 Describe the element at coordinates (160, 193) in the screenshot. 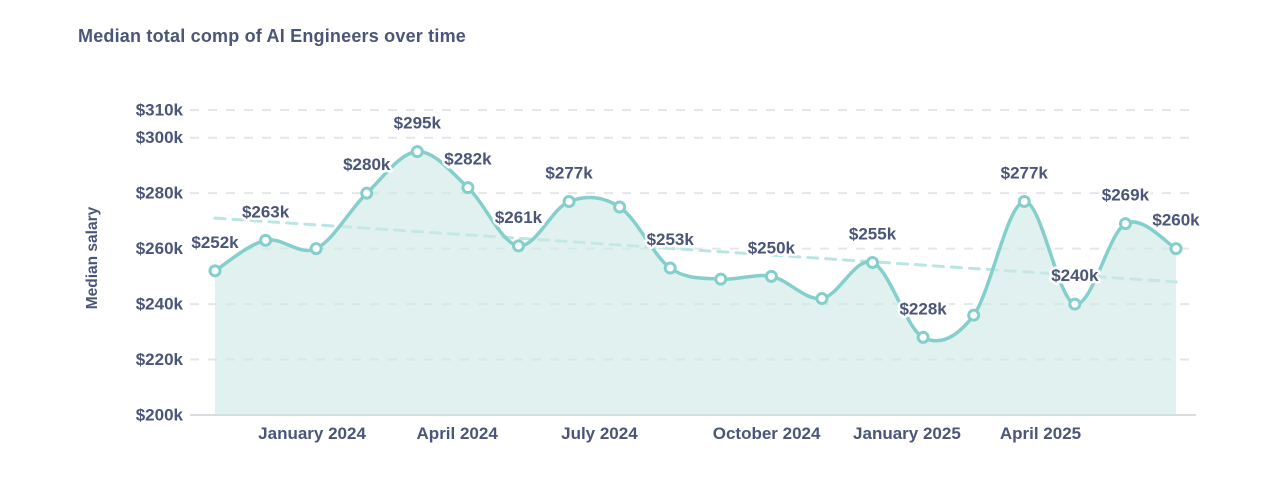

I see `y-tick-label: $280k` at that location.